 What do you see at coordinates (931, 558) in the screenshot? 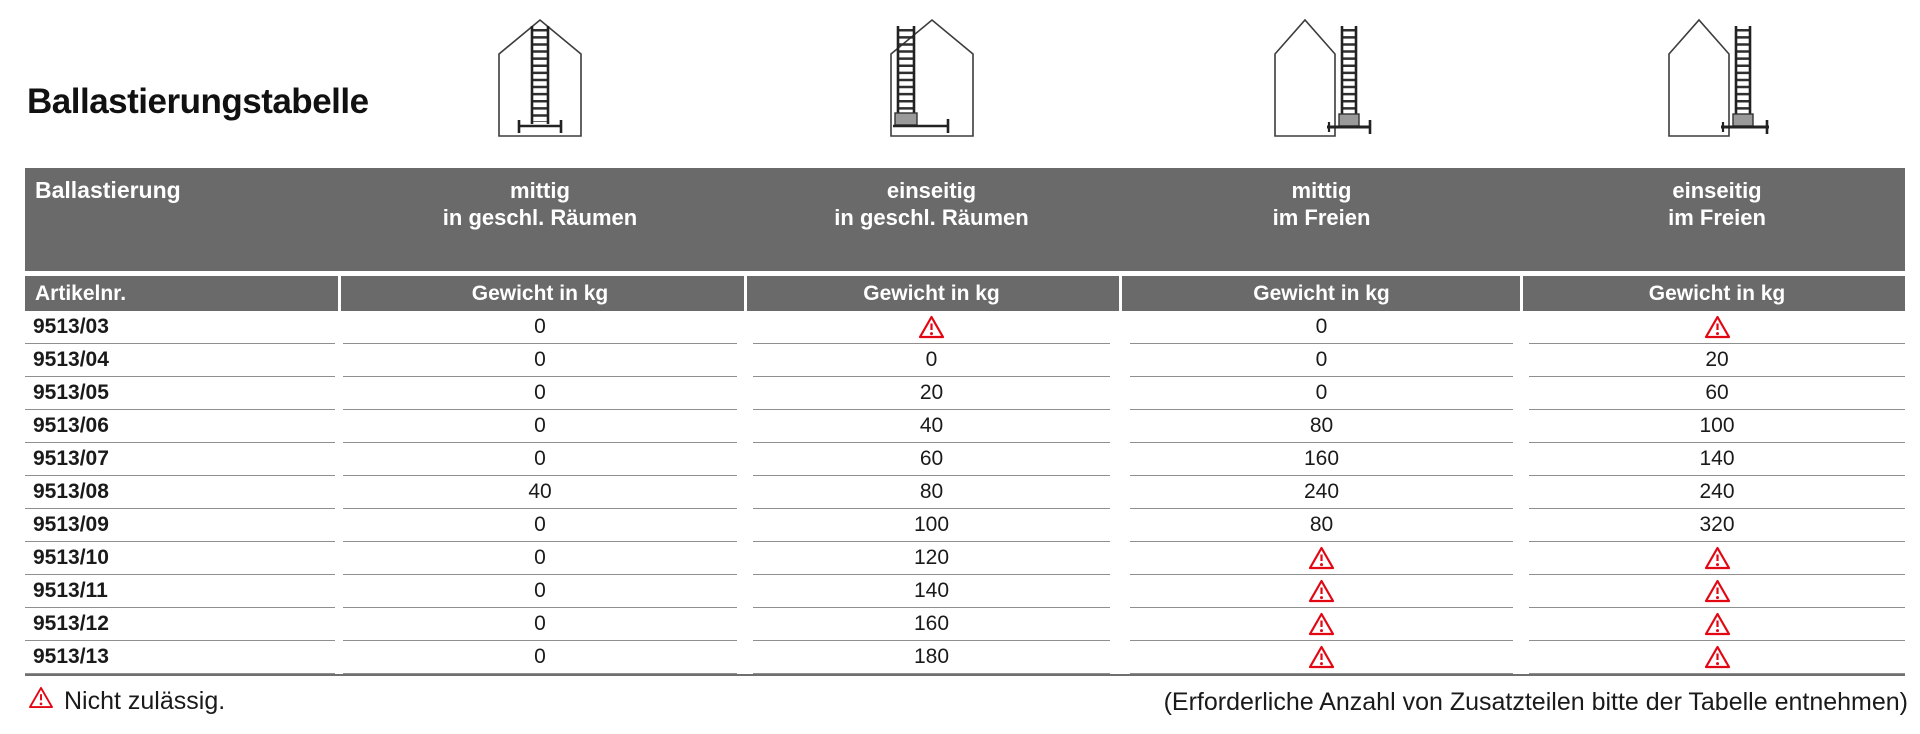
I see `weight-value: 120` at bounding box center [931, 558].